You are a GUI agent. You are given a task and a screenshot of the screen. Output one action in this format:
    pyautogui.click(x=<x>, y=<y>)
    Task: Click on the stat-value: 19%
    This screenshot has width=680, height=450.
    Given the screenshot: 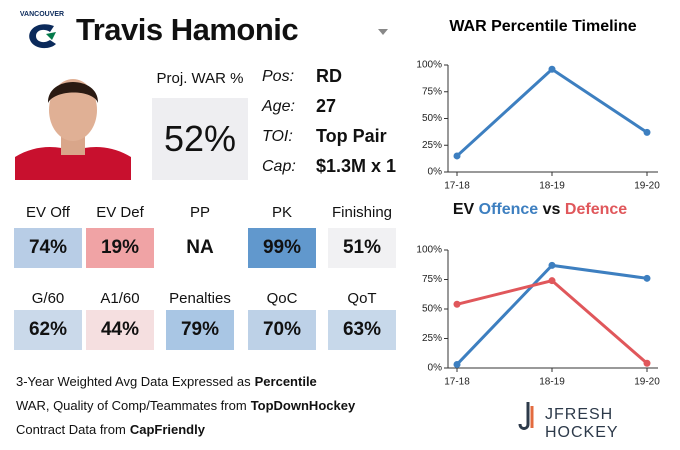 What is the action you would take?
    pyautogui.click(x=120, y=248)
    